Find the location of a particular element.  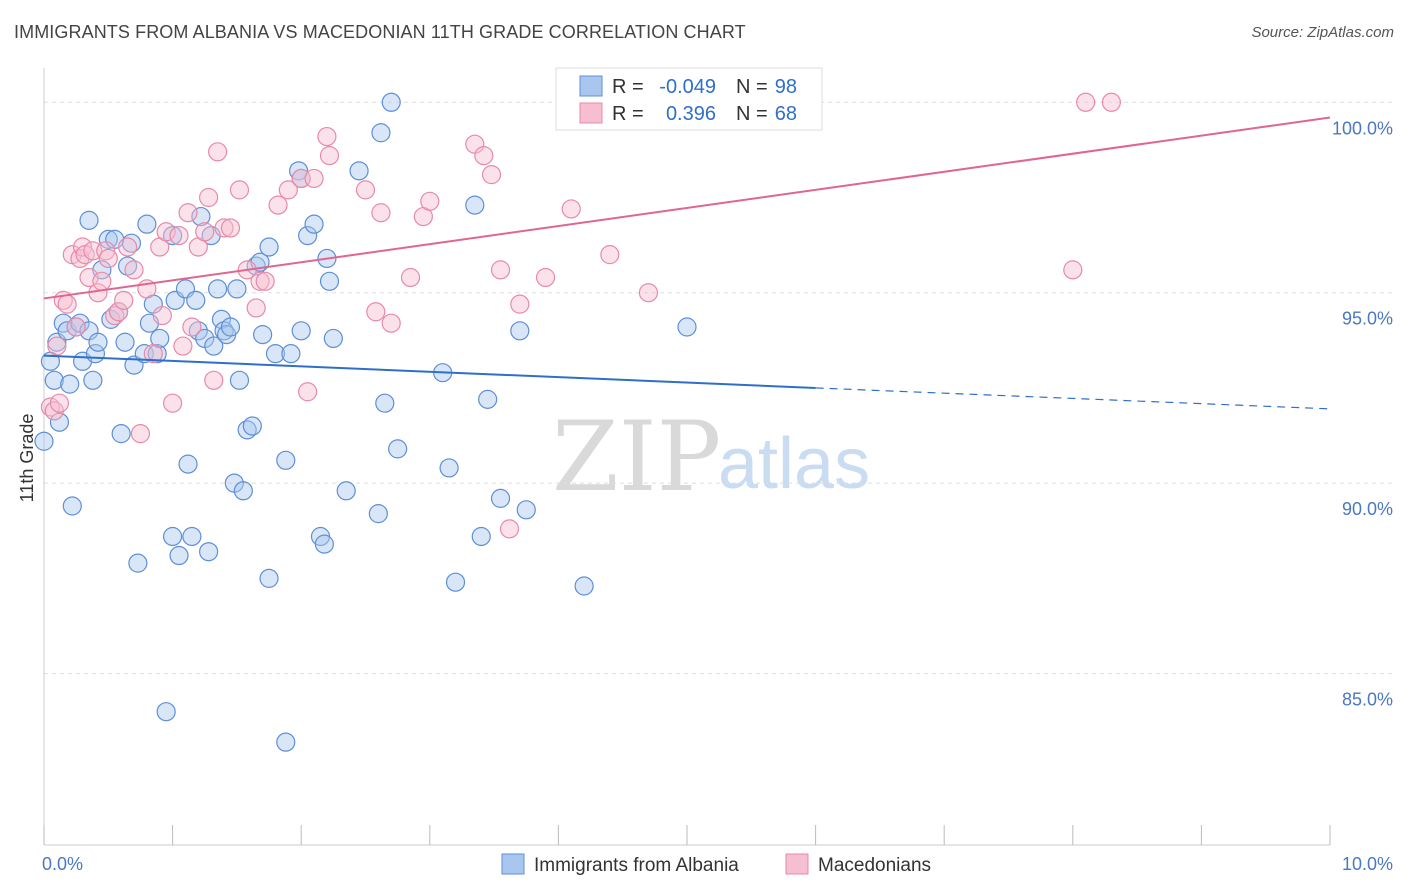

legend-r-value-macedonian: 0.396 is located at coordinates (691, 114).